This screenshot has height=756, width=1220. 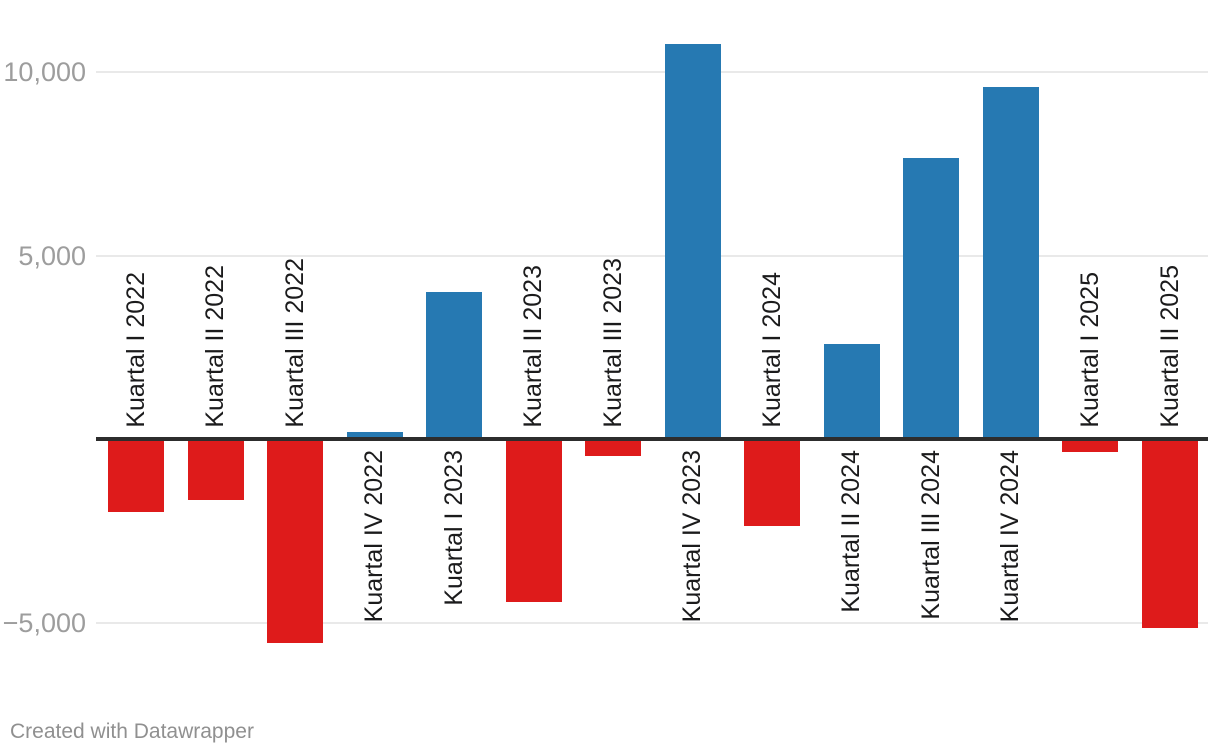 I want to click on category-label-wrap: Kuartal II 2023, so click(x=534, y=346).